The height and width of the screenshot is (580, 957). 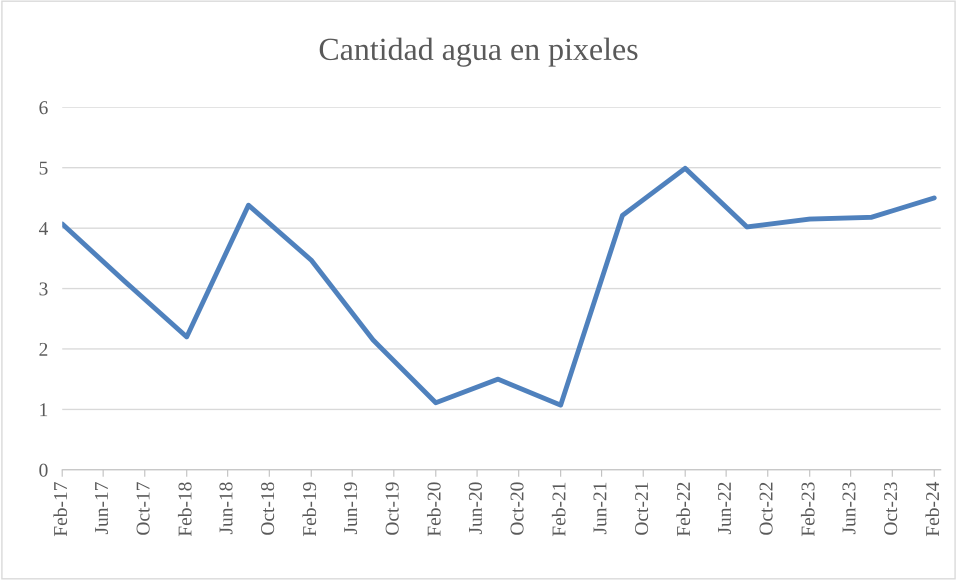 What do you see at coordinates (891, 508) in the screenshot?
I see `x-tick-label: Oct-23` at bounding box center [891, 508].